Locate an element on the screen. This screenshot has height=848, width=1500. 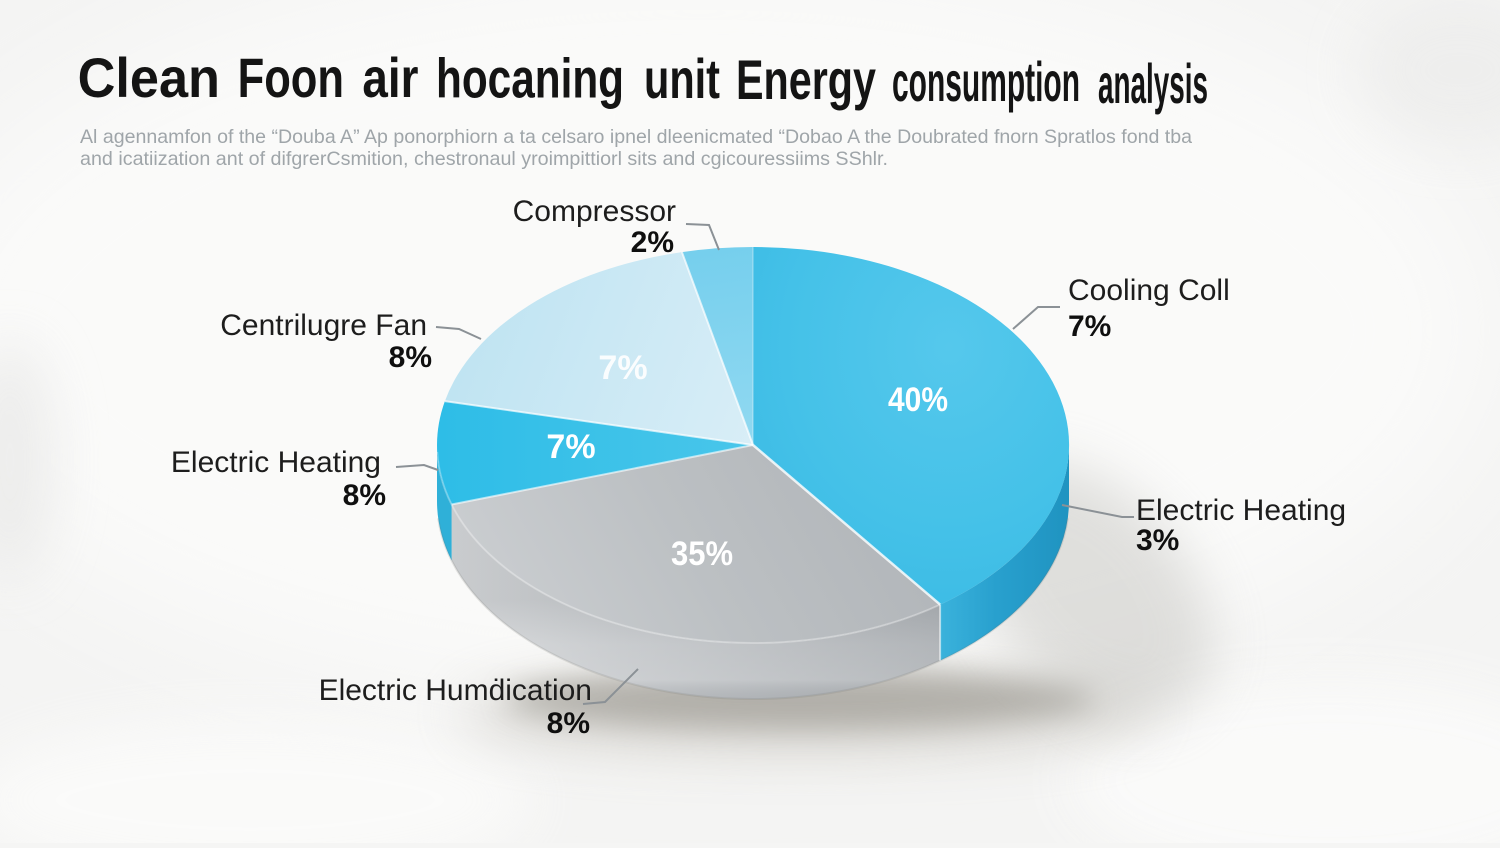
svg-text: 40% is located at coordinates (918, 400).